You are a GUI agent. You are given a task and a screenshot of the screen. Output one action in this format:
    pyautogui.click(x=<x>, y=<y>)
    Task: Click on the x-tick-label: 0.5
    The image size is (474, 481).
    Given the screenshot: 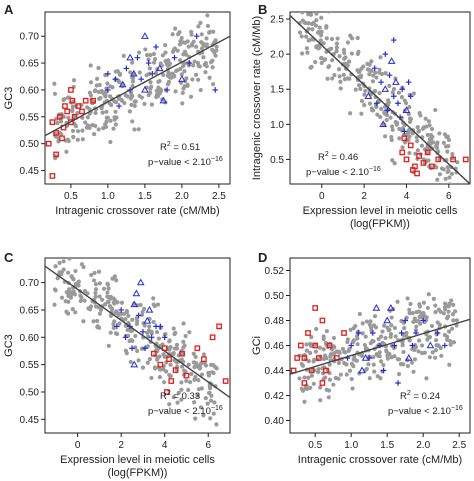 What is the action you would take?
    pyautogui.click(x=71, y=196)
    